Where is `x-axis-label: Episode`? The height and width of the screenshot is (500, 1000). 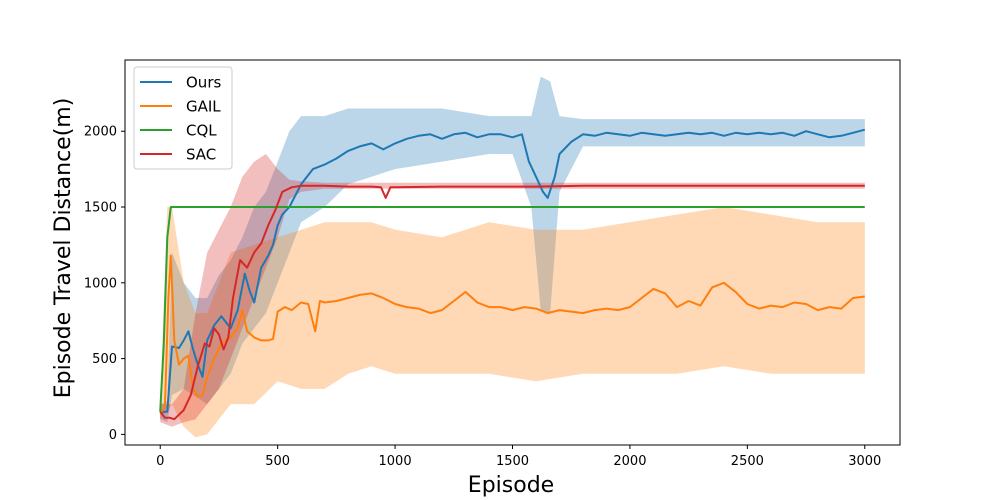
x-axis-label: Episode is located at coordinates (511, 485).